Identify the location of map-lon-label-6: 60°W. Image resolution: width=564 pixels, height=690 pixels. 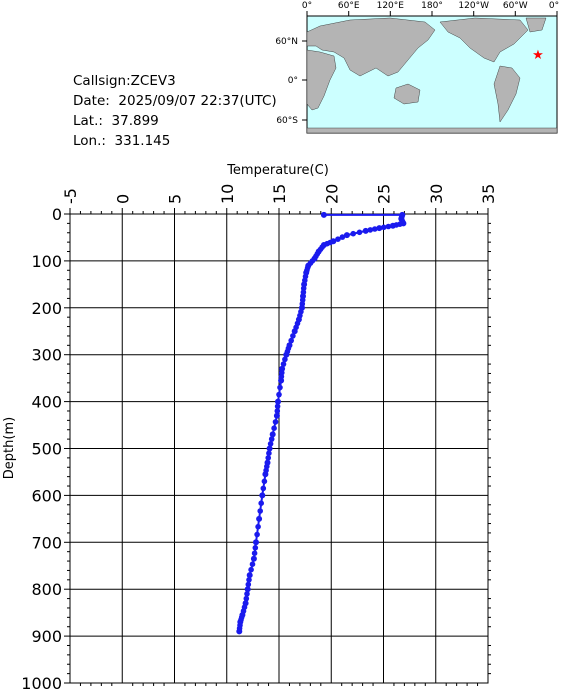
(515, 6).